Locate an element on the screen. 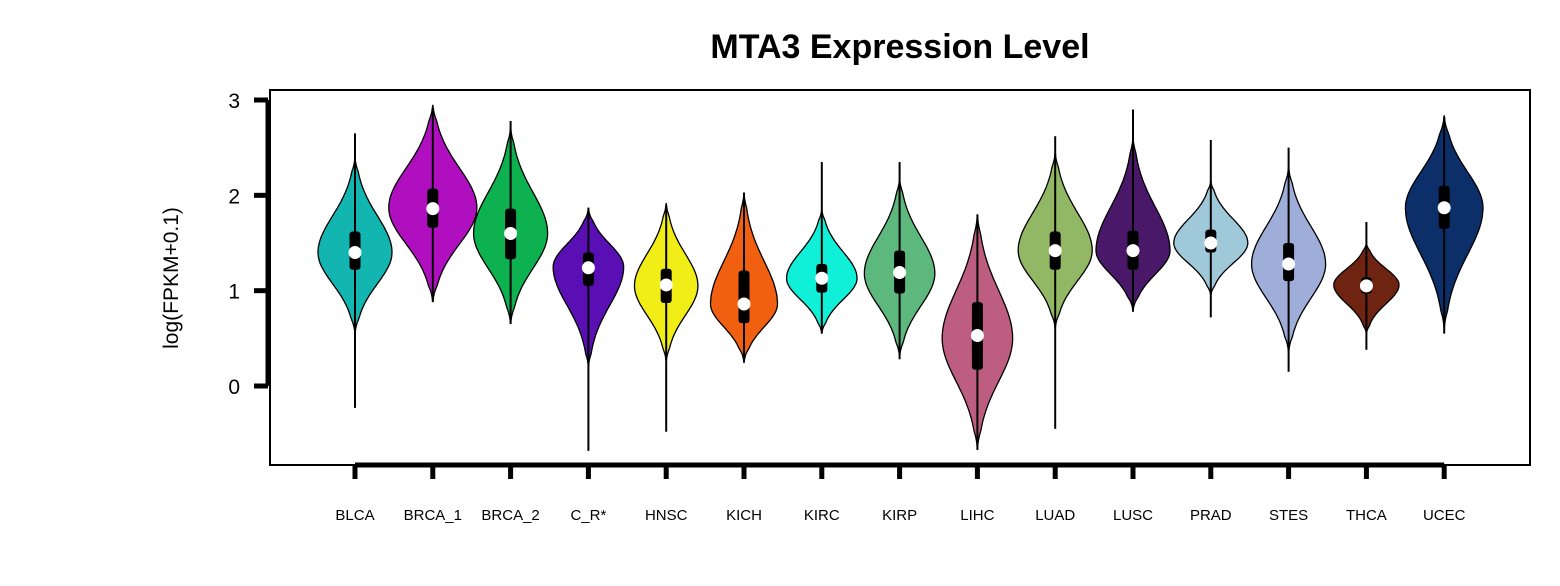 The image size is (1560, 586). y-axis-label: log(FPKM+0.1) is located at coordinates (171, 278).